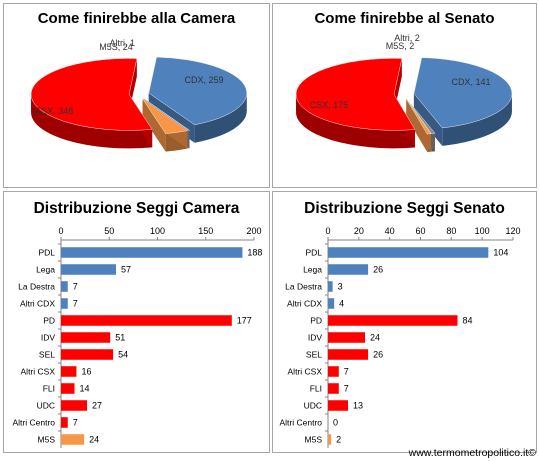 This screenshot has width=540, height=461. What do you see at coordinates (253, 231) in the screenshot?
I see `x-tick-label: 200` at bounding box center [253, 231].